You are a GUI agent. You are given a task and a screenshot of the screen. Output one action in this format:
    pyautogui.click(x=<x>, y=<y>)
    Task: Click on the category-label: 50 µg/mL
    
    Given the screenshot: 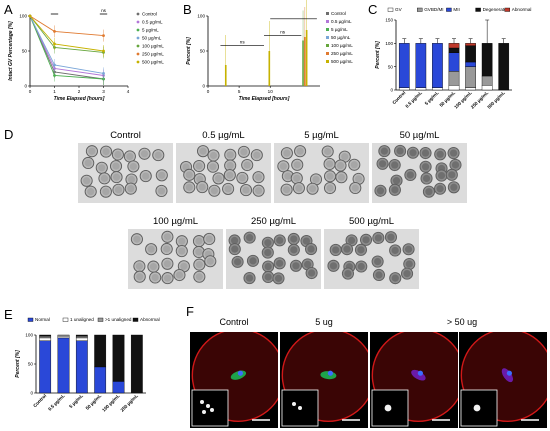 What is the action you would take?
    pyautogui.click(x=94, y=402)
    